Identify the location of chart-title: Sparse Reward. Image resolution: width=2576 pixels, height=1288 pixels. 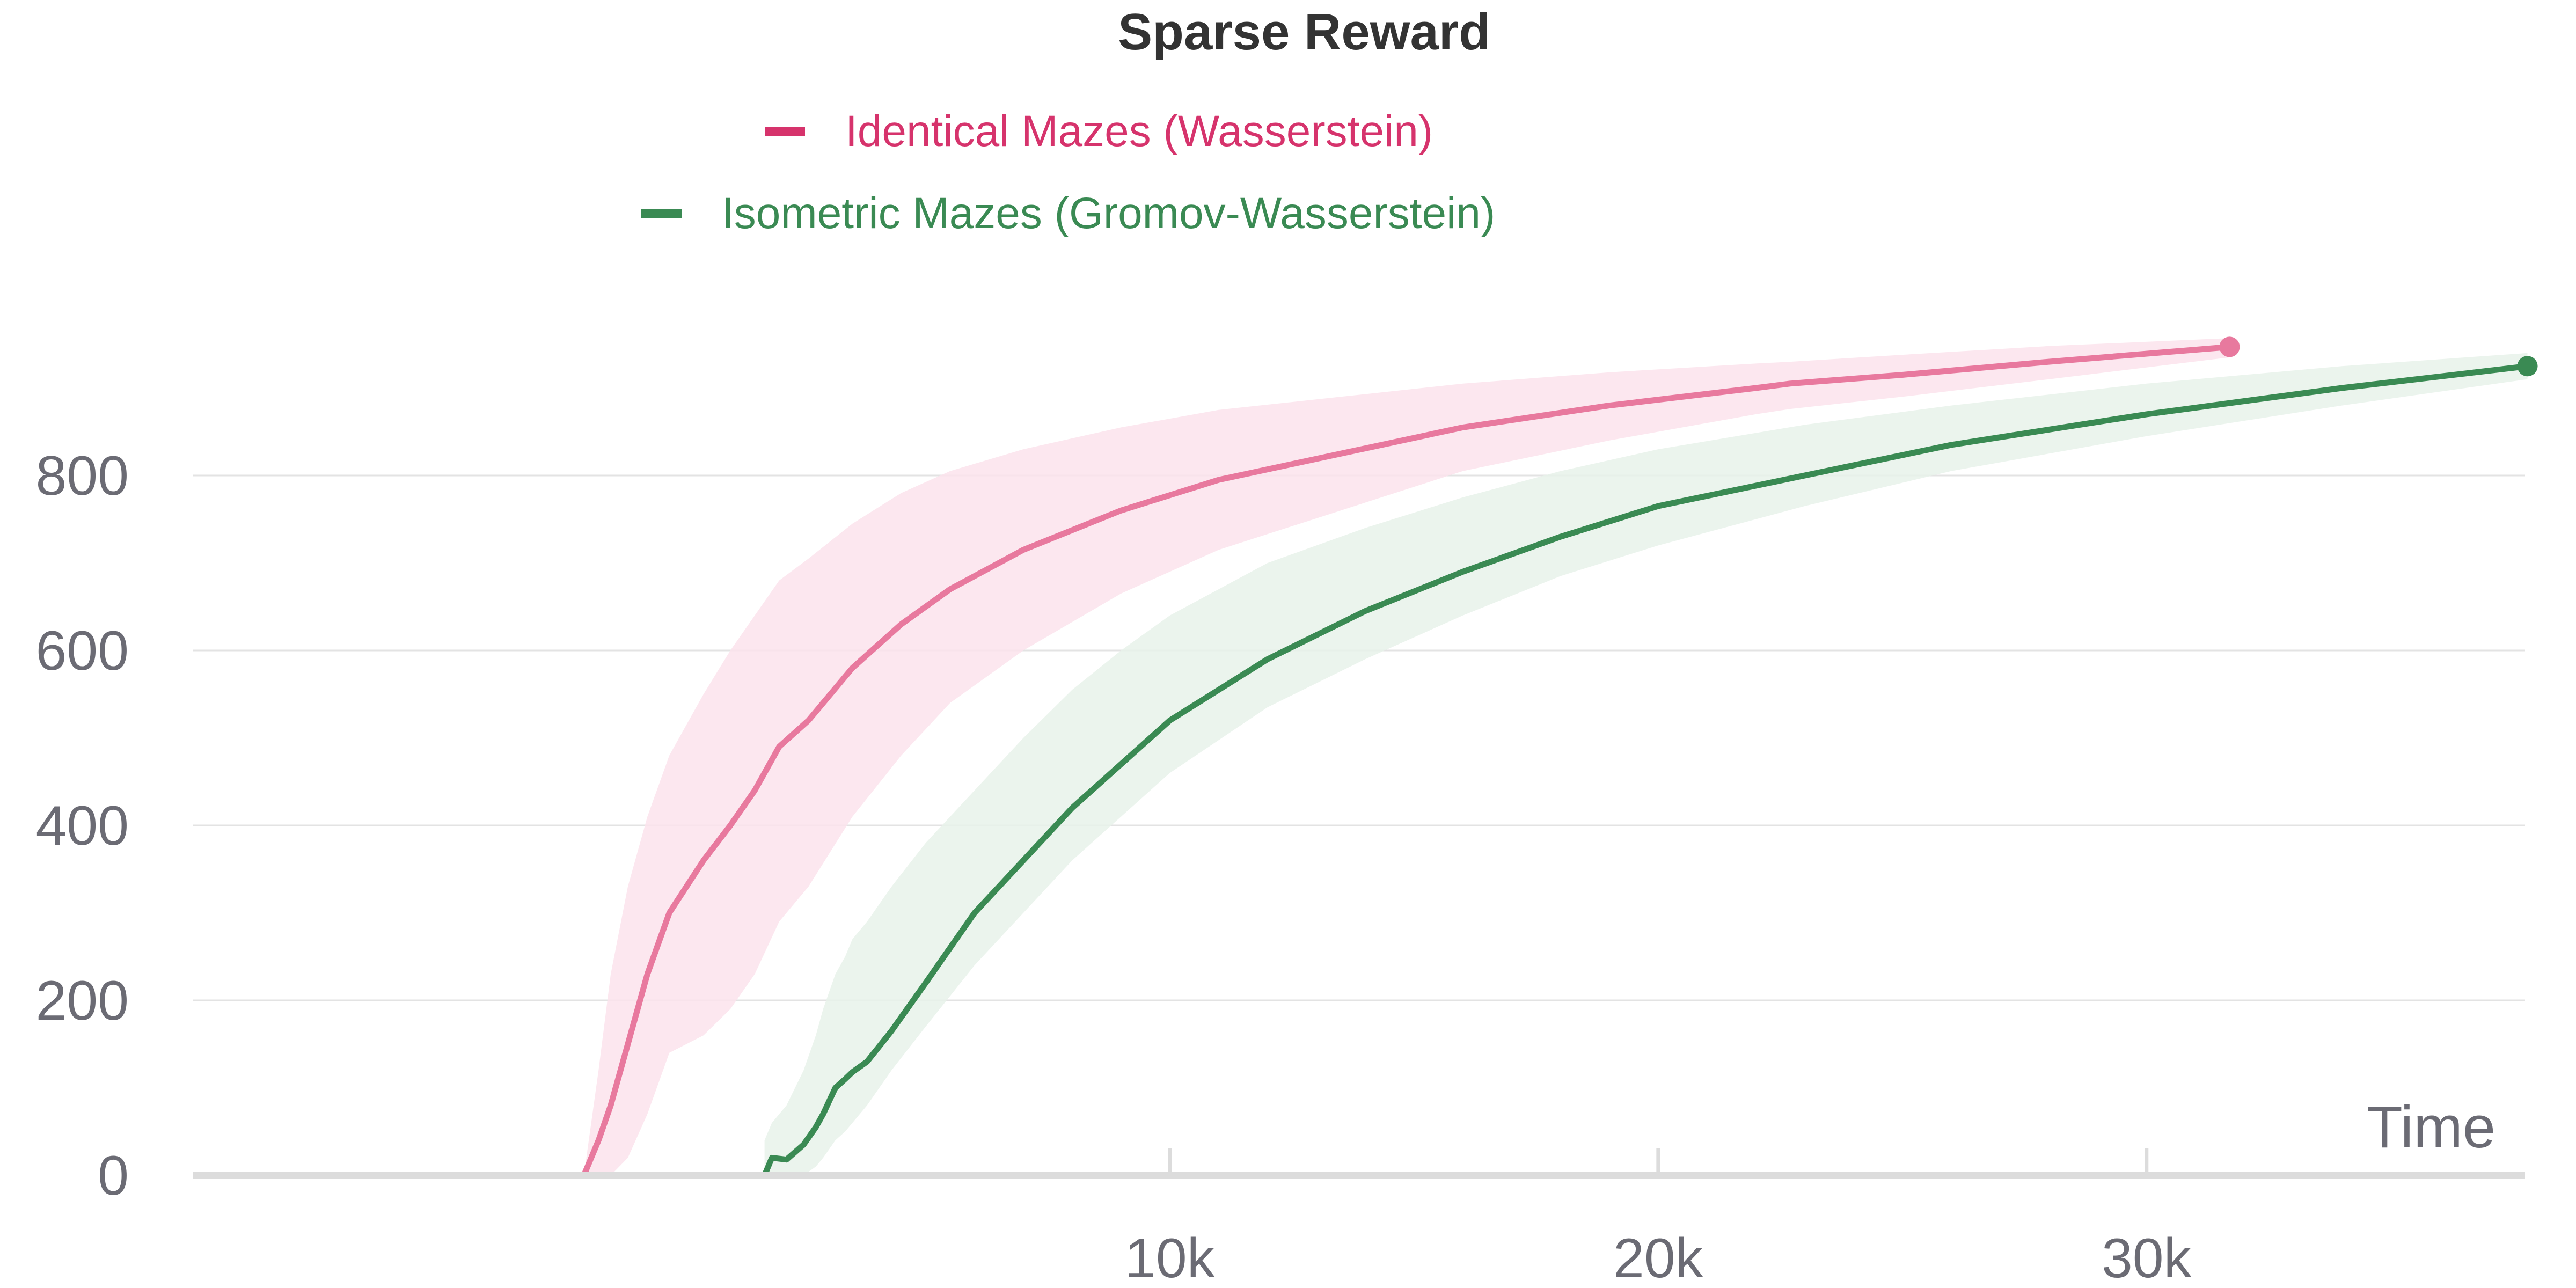
(1304, 32).